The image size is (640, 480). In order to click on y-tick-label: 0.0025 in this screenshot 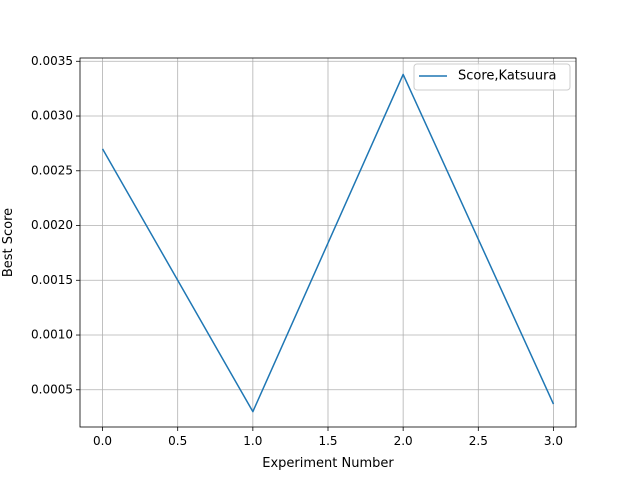, I will do `click(52, 170)`.